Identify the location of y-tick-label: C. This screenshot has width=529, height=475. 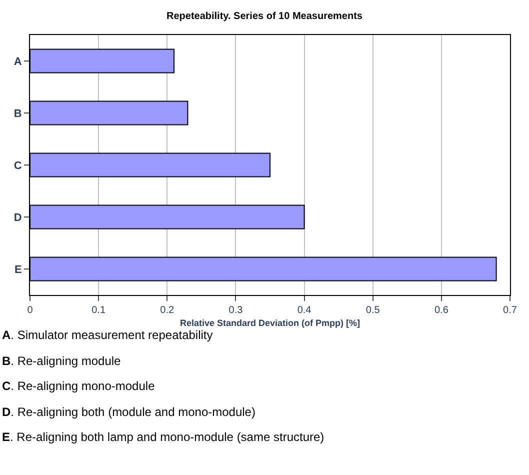
(18, 166).